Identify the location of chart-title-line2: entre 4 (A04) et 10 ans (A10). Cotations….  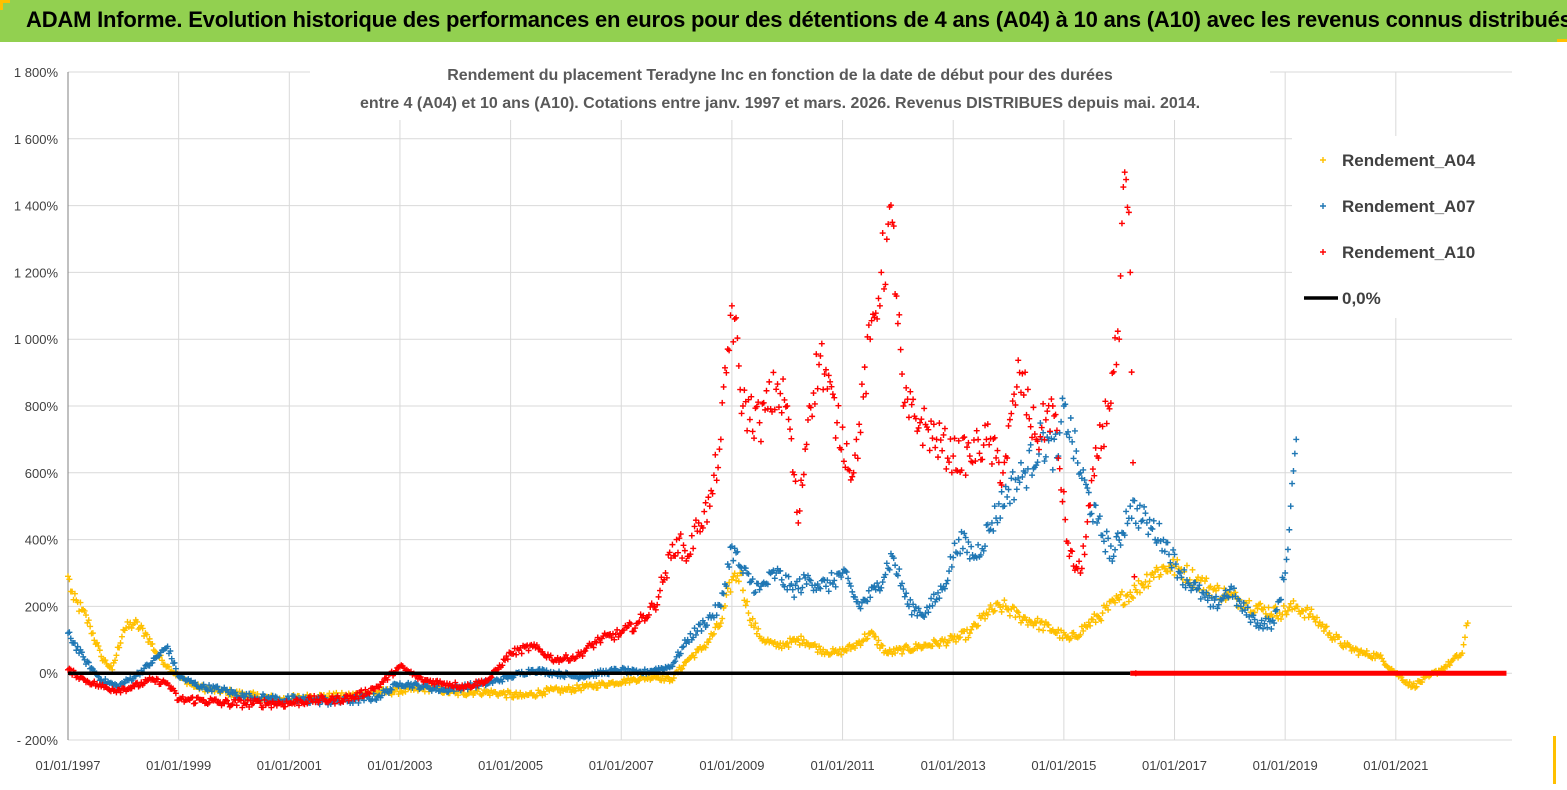
(780, 103).